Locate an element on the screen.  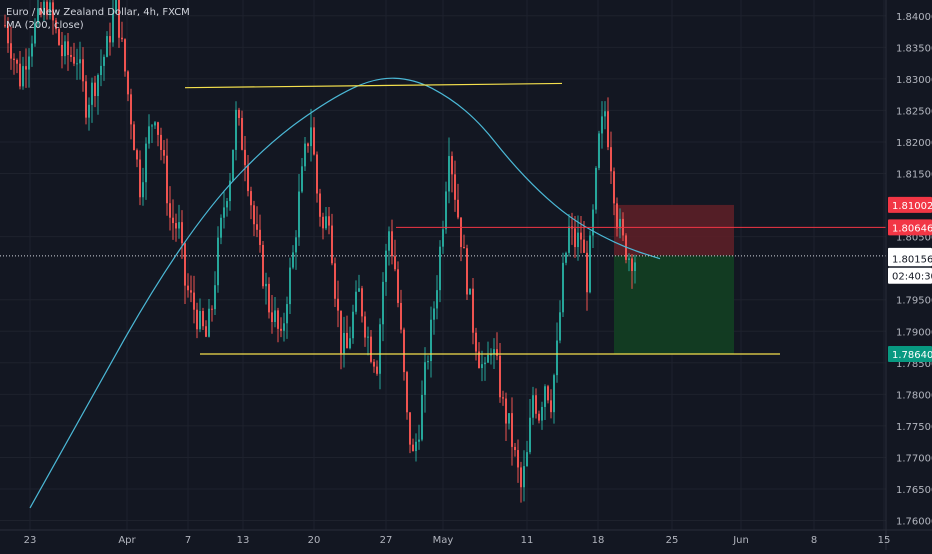
resistance-line is located at coordinates (373, 85).